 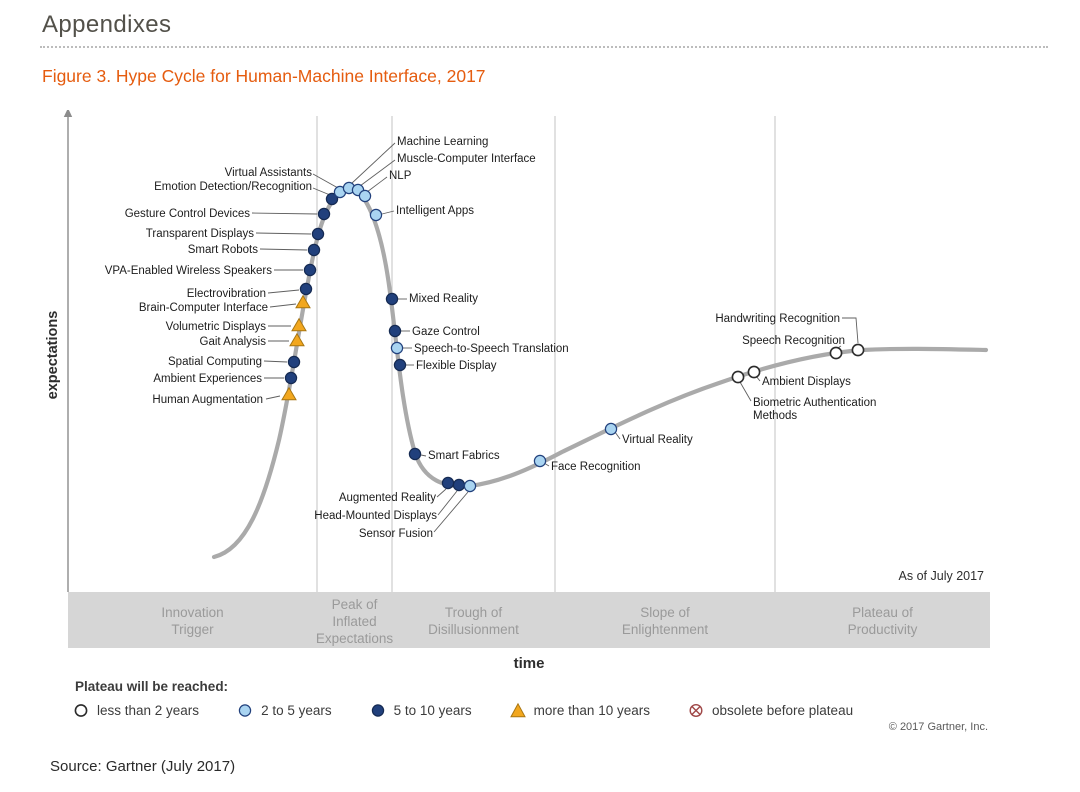 I want to click on legend-label: 2 to 5 years, so click(x=296, y=710).